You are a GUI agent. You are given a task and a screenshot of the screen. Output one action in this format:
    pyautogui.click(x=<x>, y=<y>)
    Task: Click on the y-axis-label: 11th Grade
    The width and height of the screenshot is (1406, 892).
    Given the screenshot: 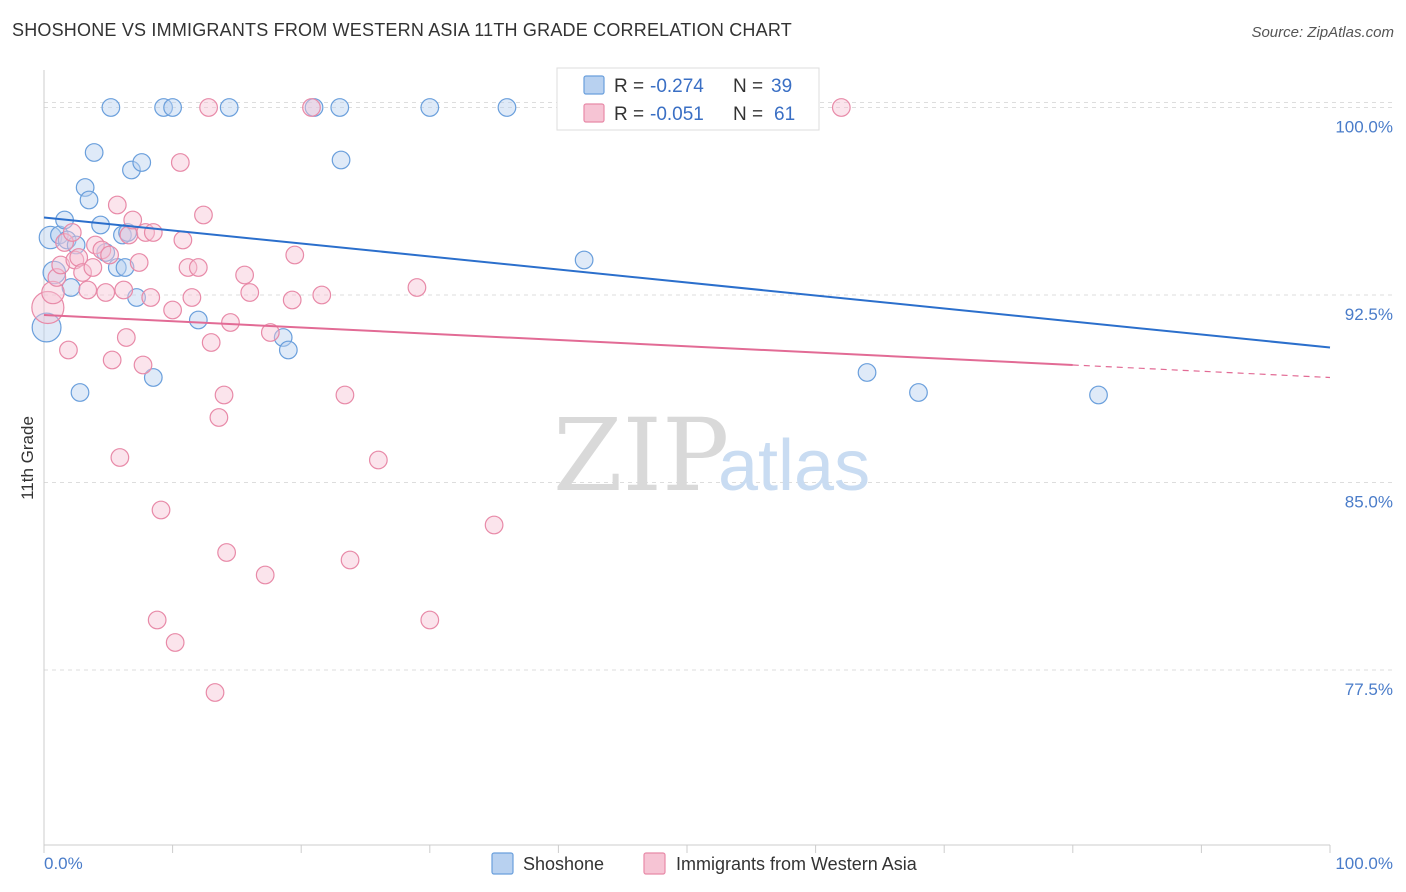 What is the action you would take?
    pyautogui.click(x=27, y=458)
    